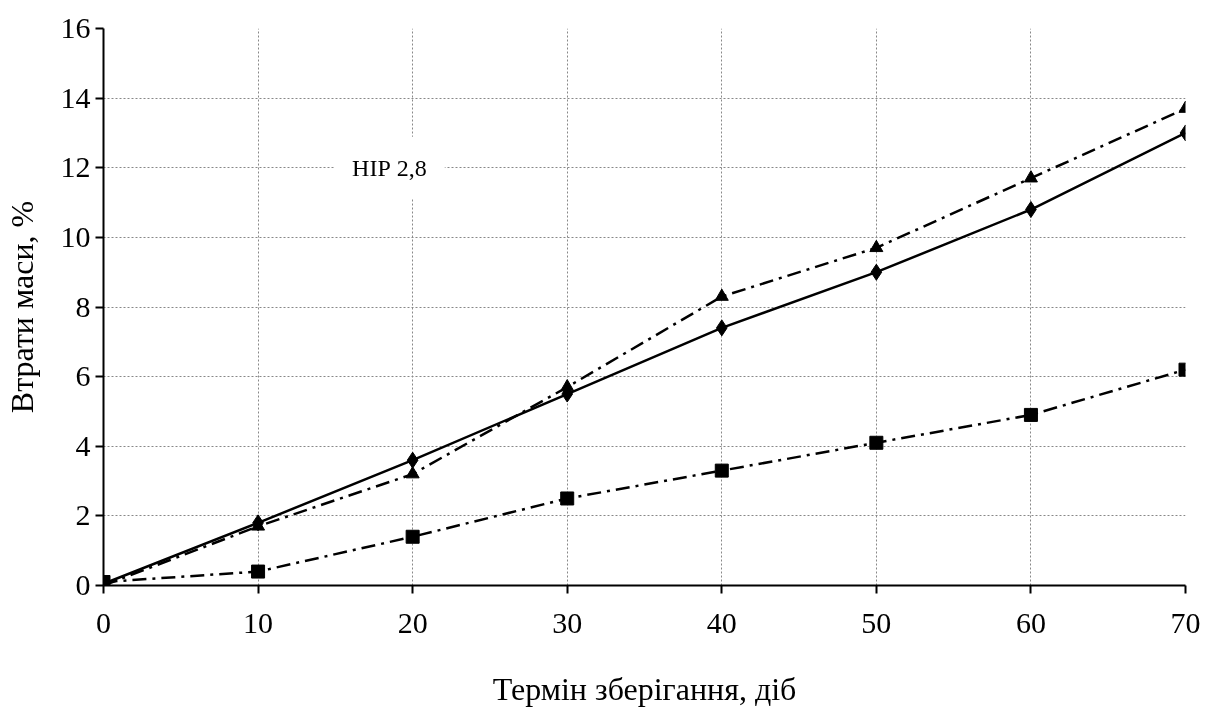  I want to click on y-tick-label: 16, so click(75, 27).